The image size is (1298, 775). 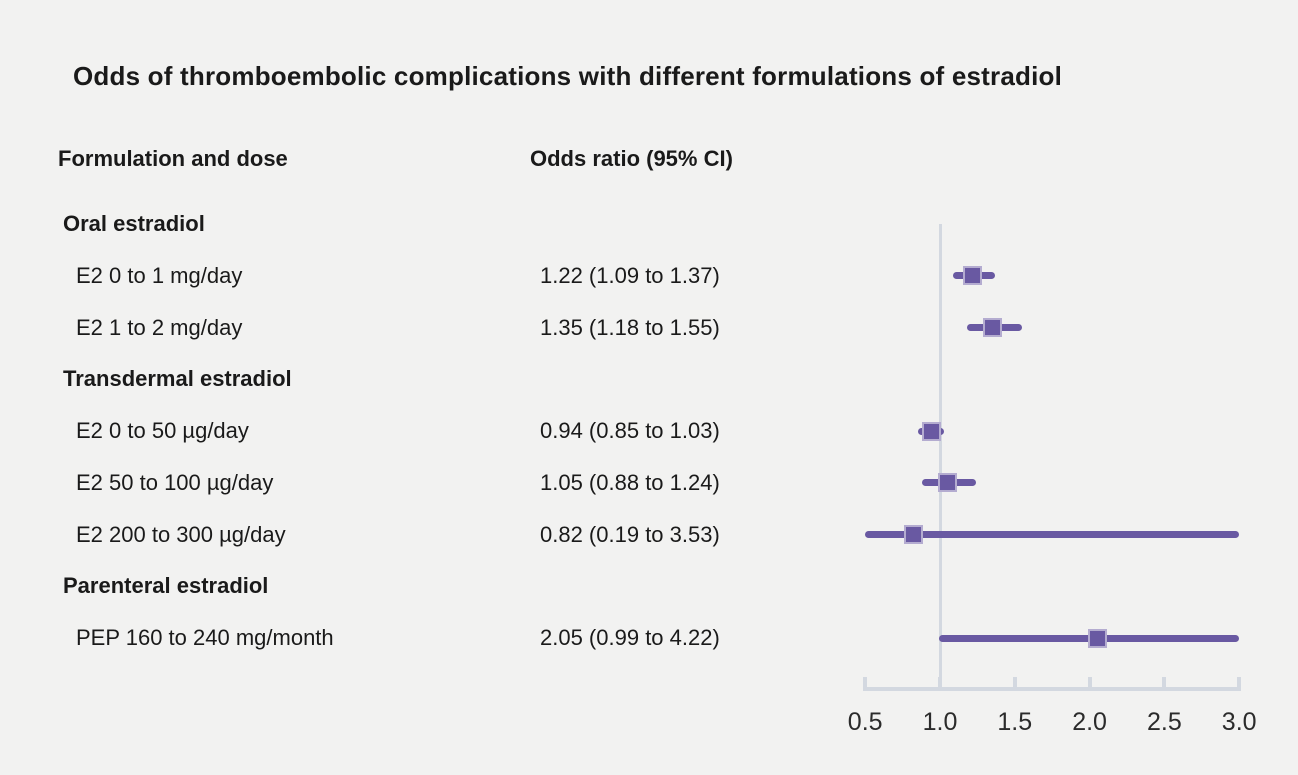 I want to click on reference-line, so click(x=940, y=456).